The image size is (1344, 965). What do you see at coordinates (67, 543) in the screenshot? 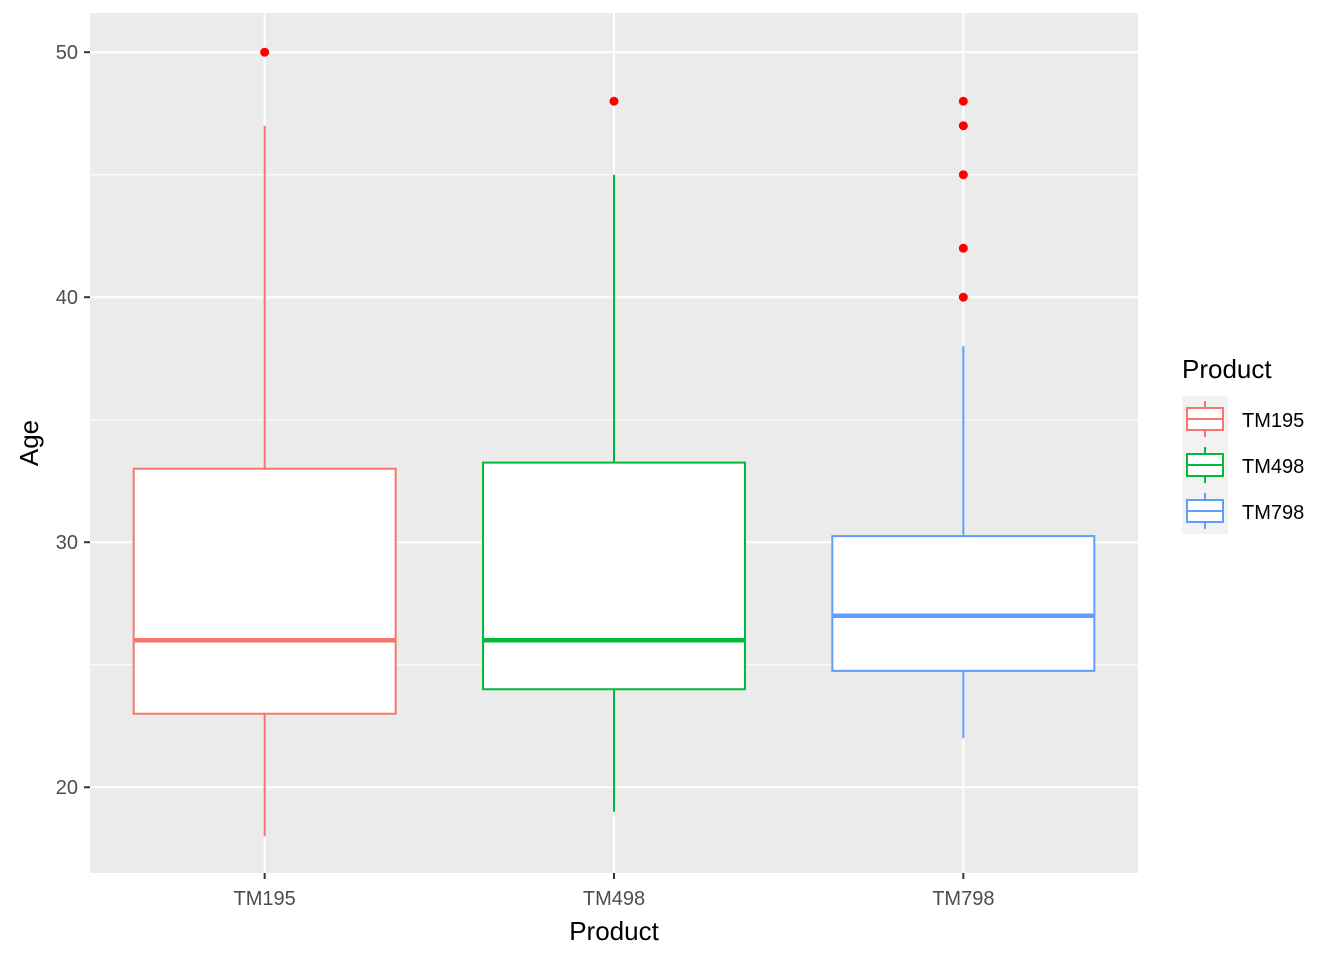
I see `y-tick-label: 30` at bounding box center [67, 543].